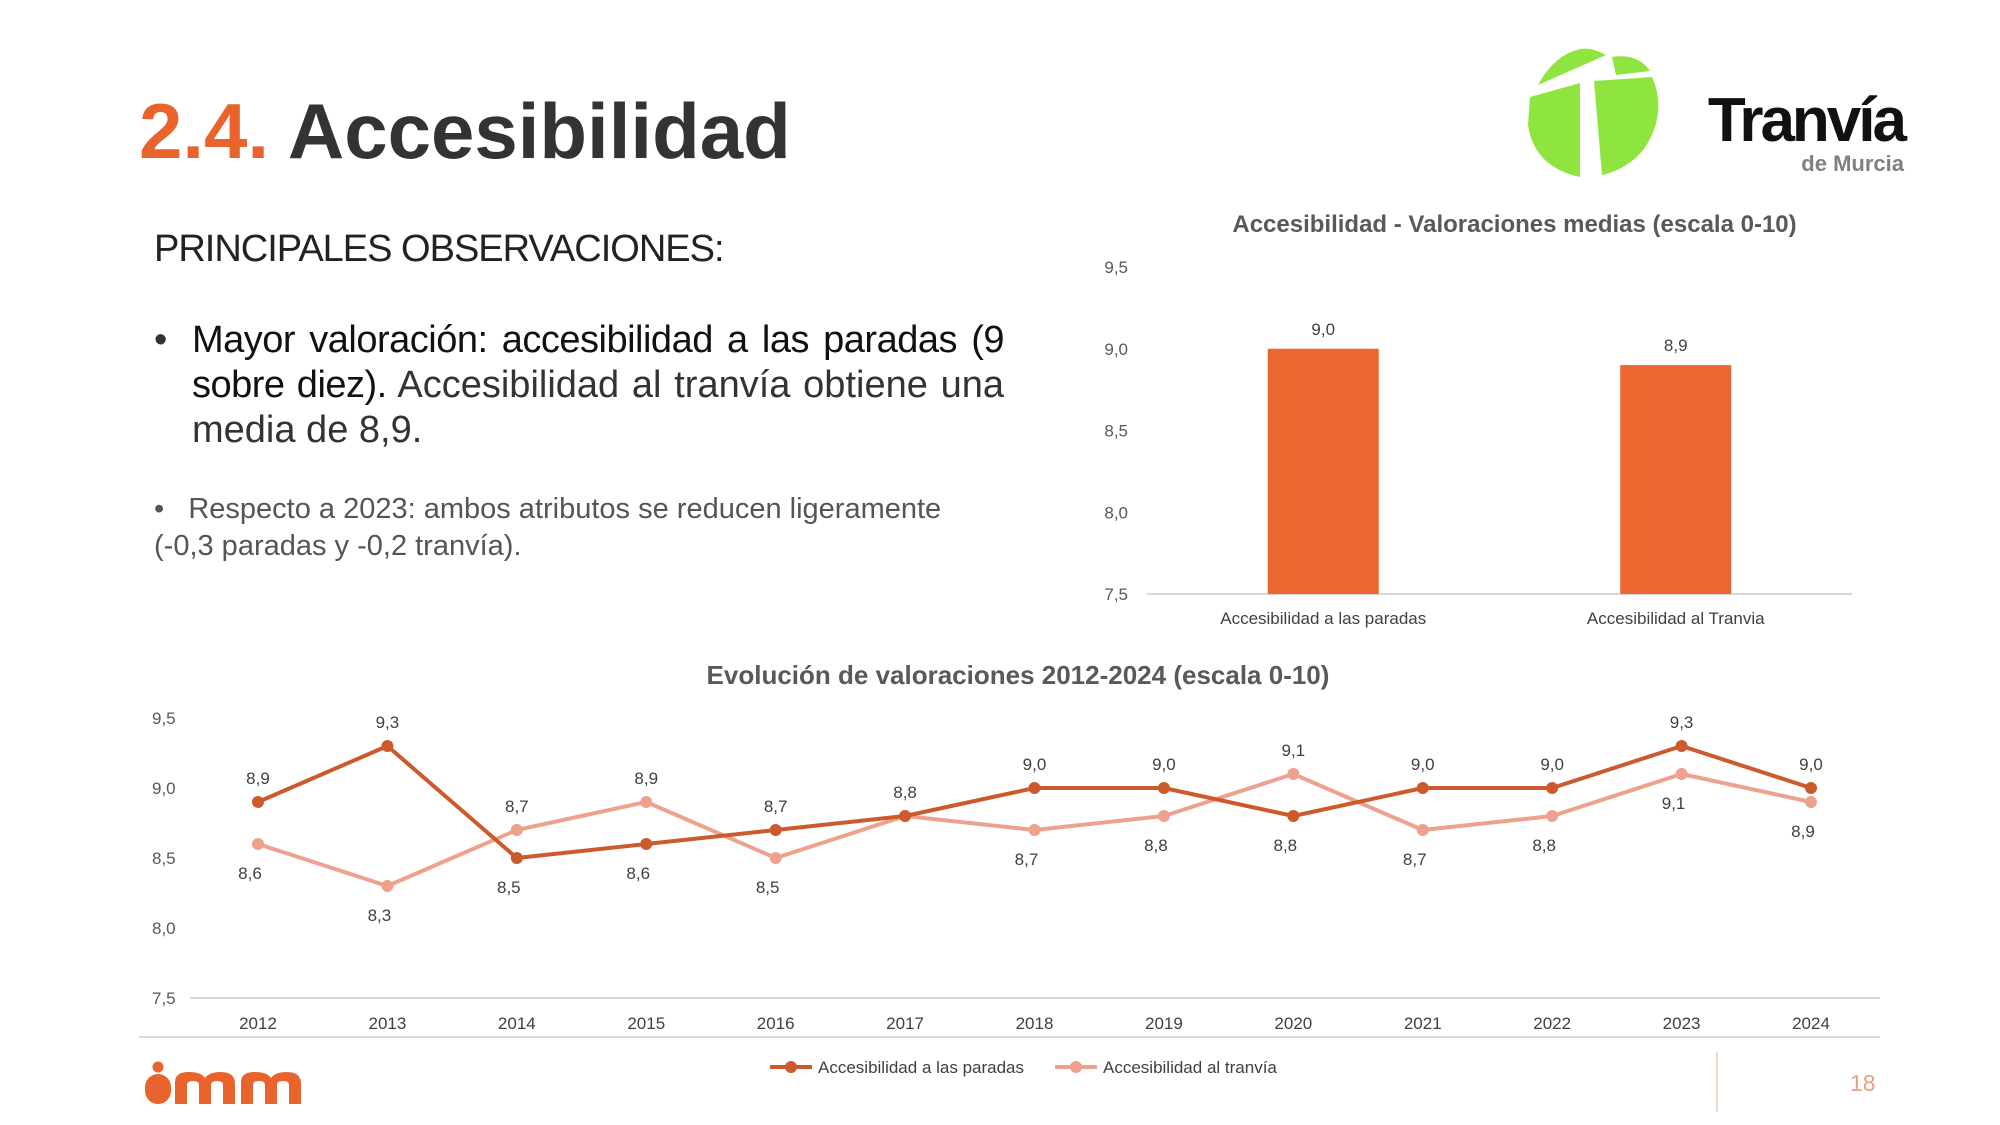 This screenshot has width=2000, height=1125. Describe the element at coordinates (1294, 750) in the screenshot. I see `series-tranvia-data-label: 9,1` at that location.